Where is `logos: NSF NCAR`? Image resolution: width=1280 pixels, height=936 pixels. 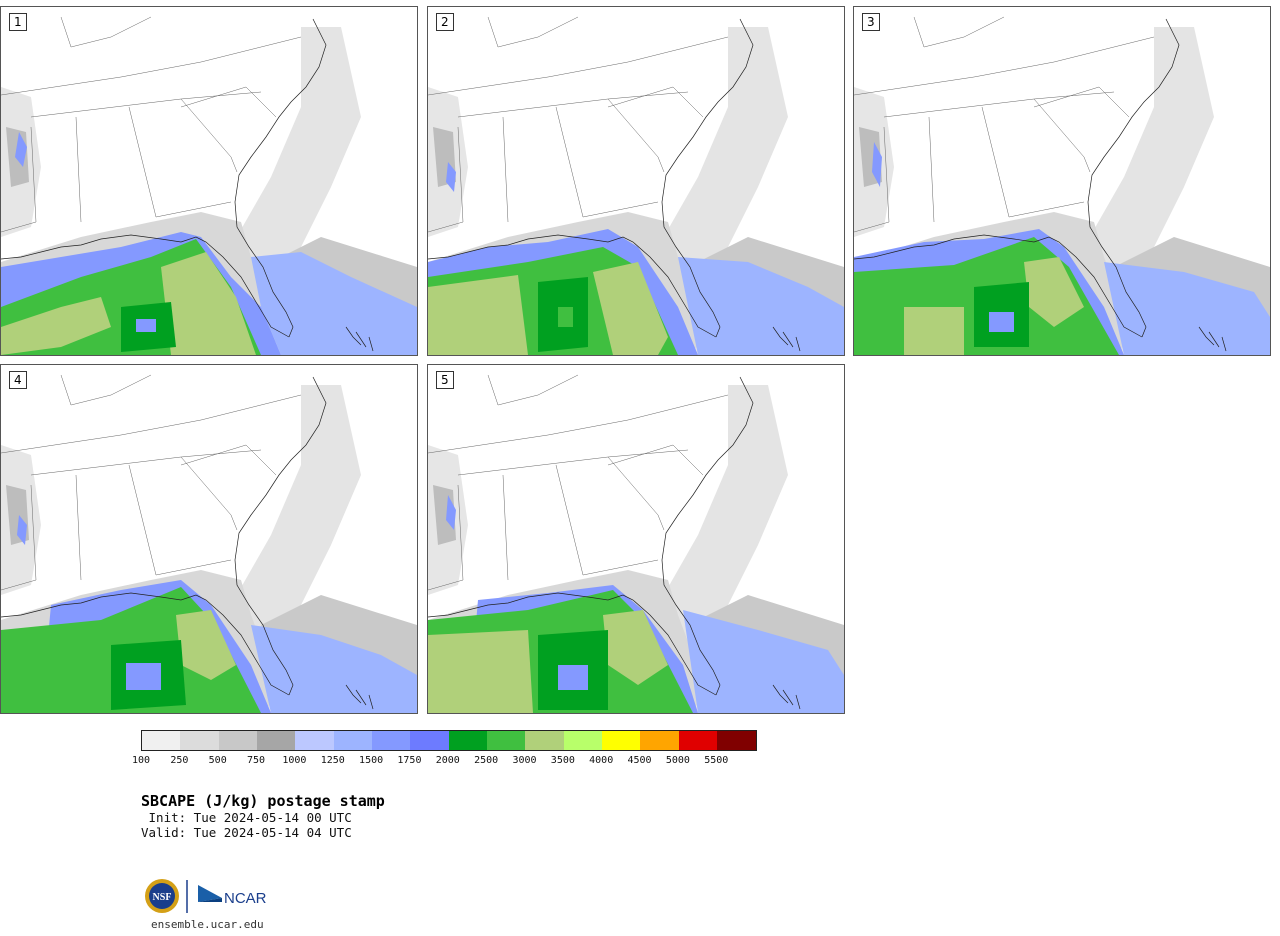
logos: NSF NCAR is located at coordinates (209, 896).